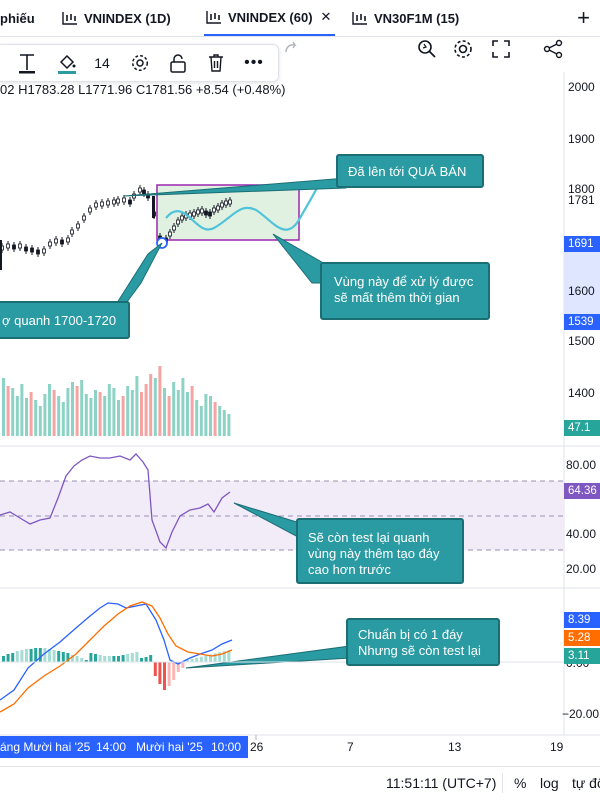 The height and width of the screenshot is (801, 600). What do you see at coordinates (292, 48) in the screenshot?
I see `redo-icon` at bounding box center [292, 48].